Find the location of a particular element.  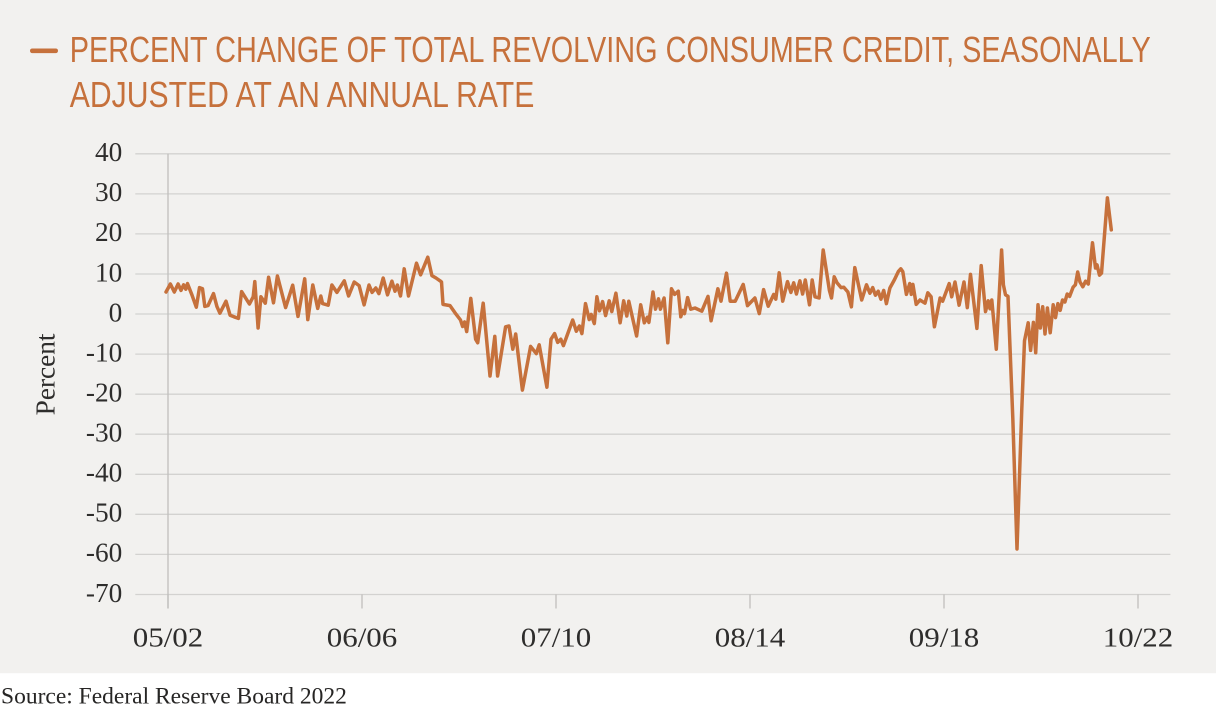

svg-text: -60 is located at coordinates (104, 553).